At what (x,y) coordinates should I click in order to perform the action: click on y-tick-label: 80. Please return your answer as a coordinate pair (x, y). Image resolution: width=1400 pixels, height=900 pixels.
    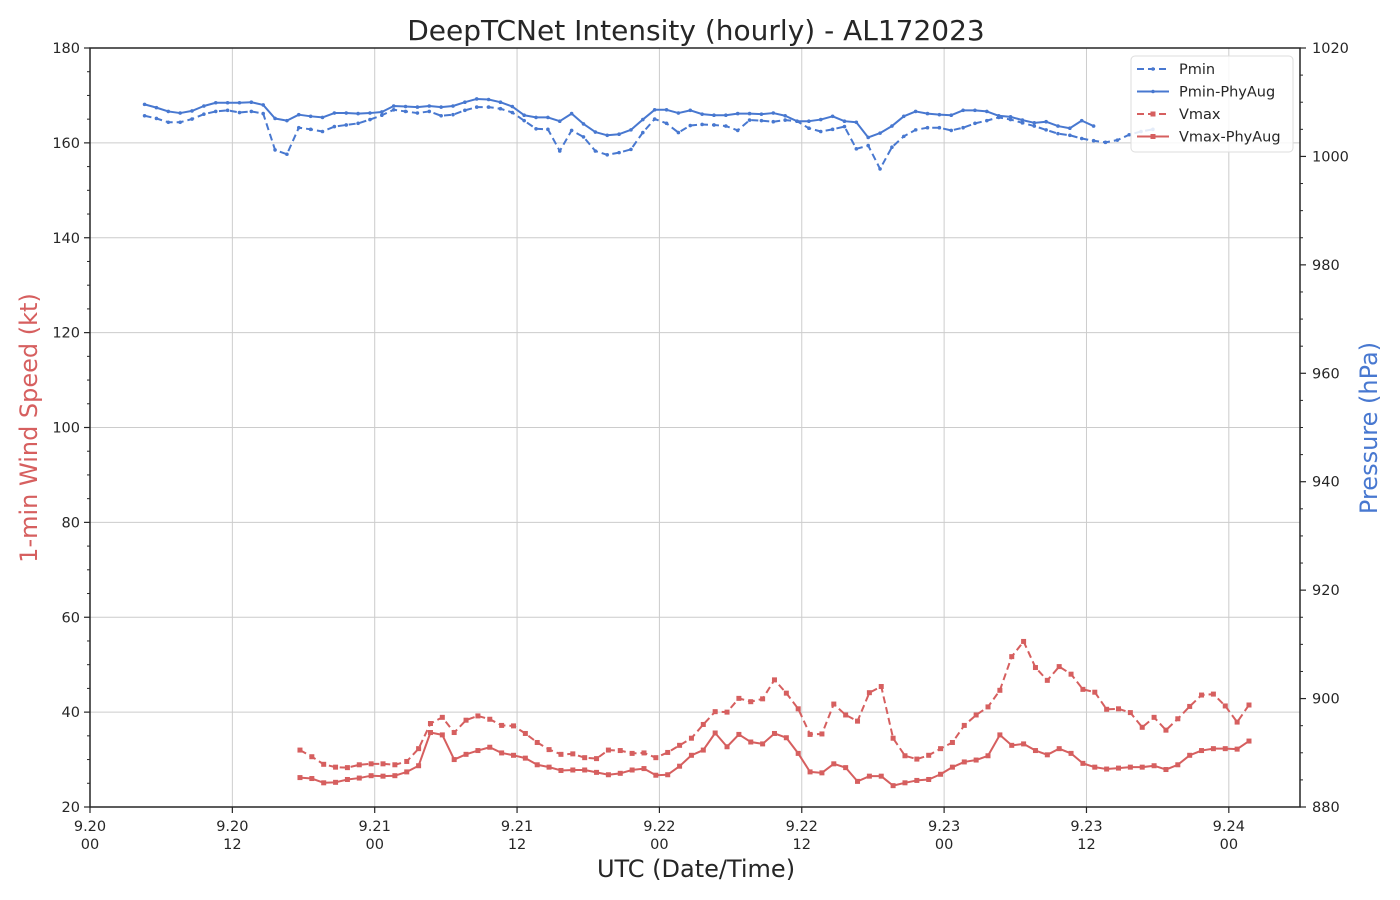
    Looking at the image, I should click on (71, 523).